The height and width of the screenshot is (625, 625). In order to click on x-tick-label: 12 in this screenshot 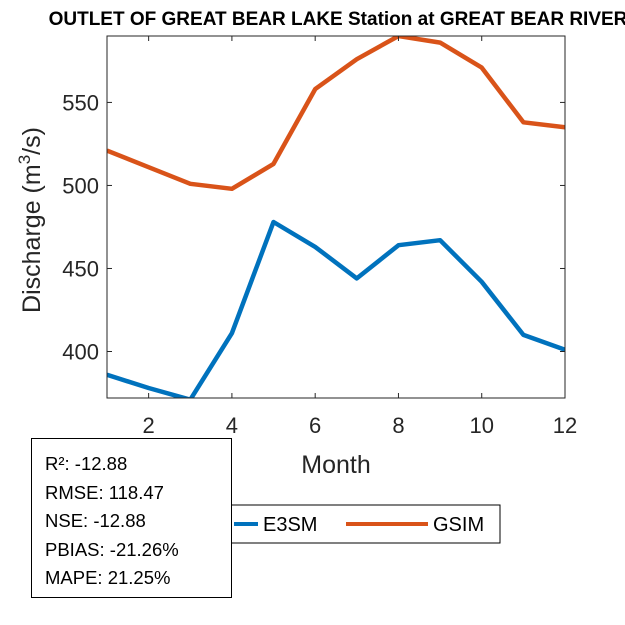, I will do `click(565, 425)`.